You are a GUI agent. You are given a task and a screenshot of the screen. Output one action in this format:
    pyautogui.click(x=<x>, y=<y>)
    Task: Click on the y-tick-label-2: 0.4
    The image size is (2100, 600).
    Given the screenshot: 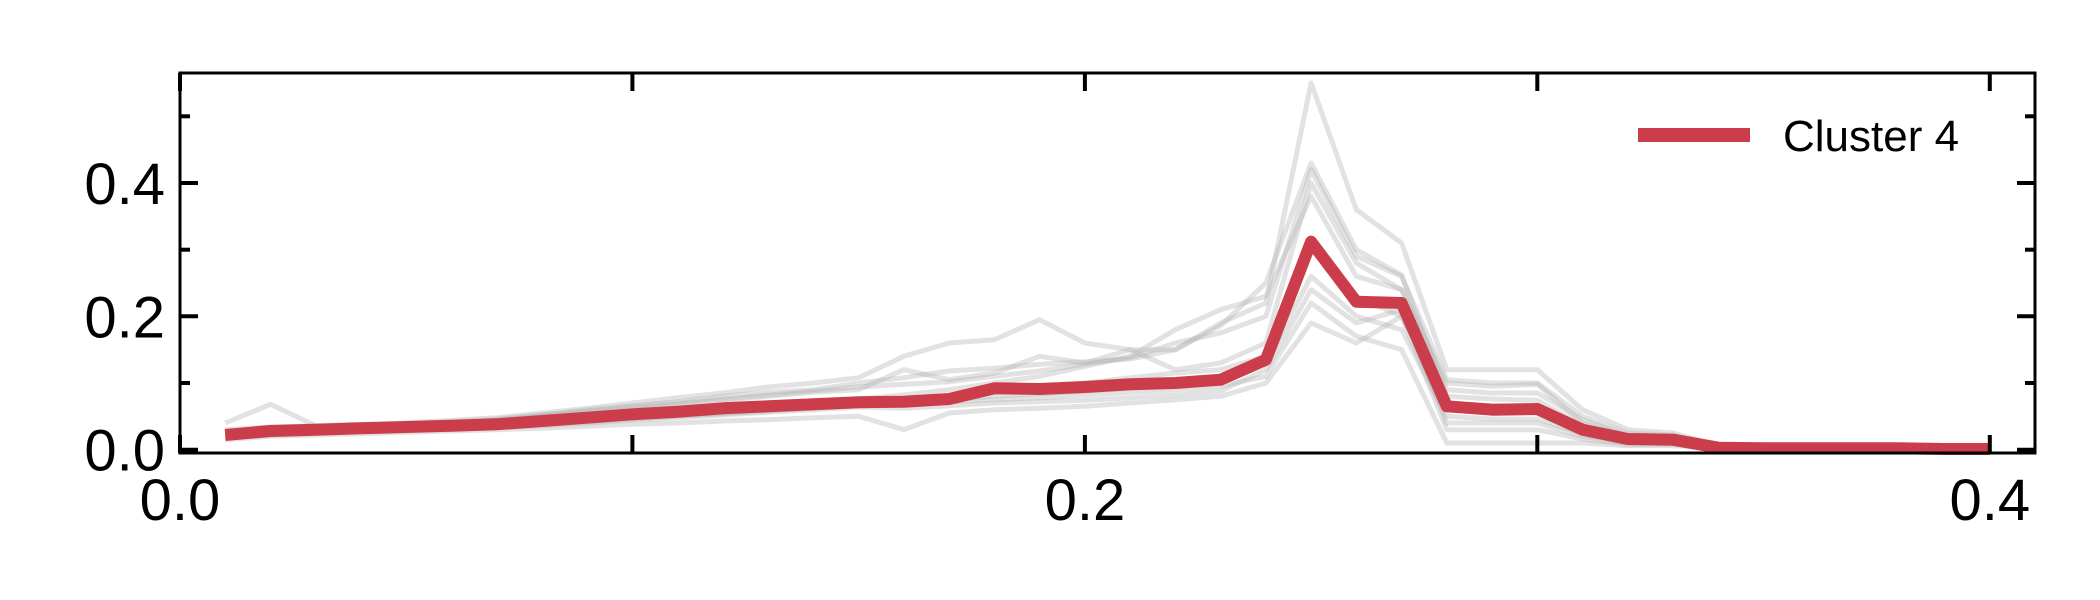 What is the action you would take?
    pyautogui.click(x=124, y=184)
    